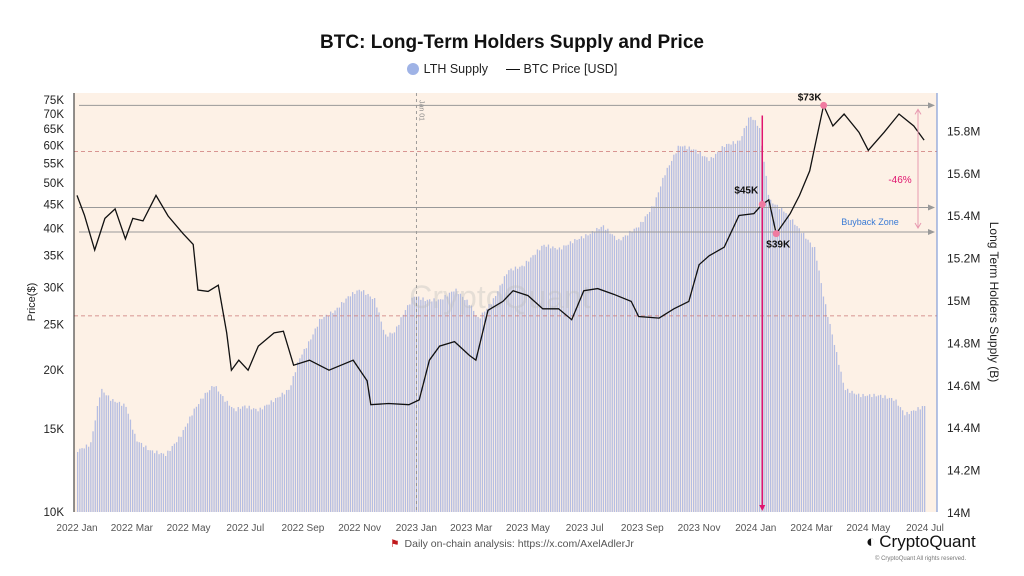 Image resolution: width=1024 pixels, height=576 pixels. What do you see at coordinates (963, 131) in the screenshot?
I see `y-right-tick-label: 15.8M` at bounding box center [963, 131].